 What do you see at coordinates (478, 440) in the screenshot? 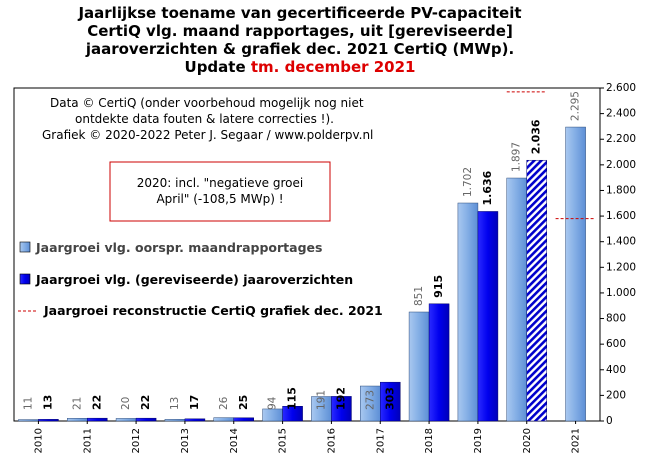
I see `x-tick-label-2019: 2019` at bounding box center [478, 440].